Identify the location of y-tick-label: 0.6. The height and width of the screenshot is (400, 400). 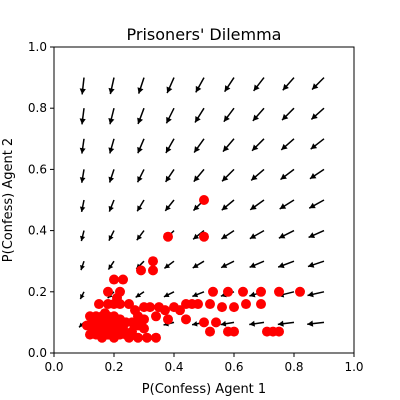
(37, 169).